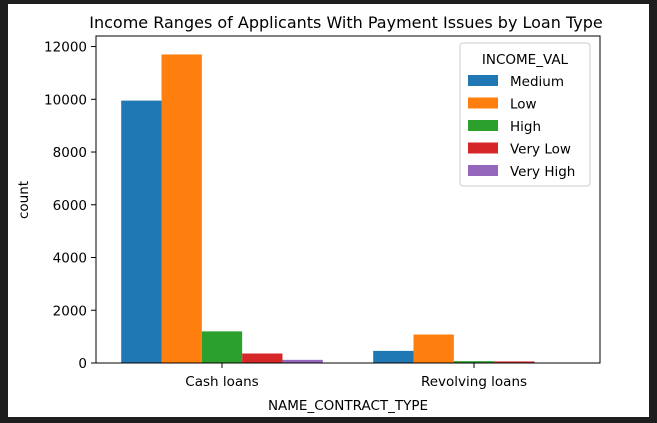 This screenshot has width=657, height=423. What do you see at coordinates (542, 172) in the screenshot?
I see `legend-entry: Very High` at bounding box center [542, 172].